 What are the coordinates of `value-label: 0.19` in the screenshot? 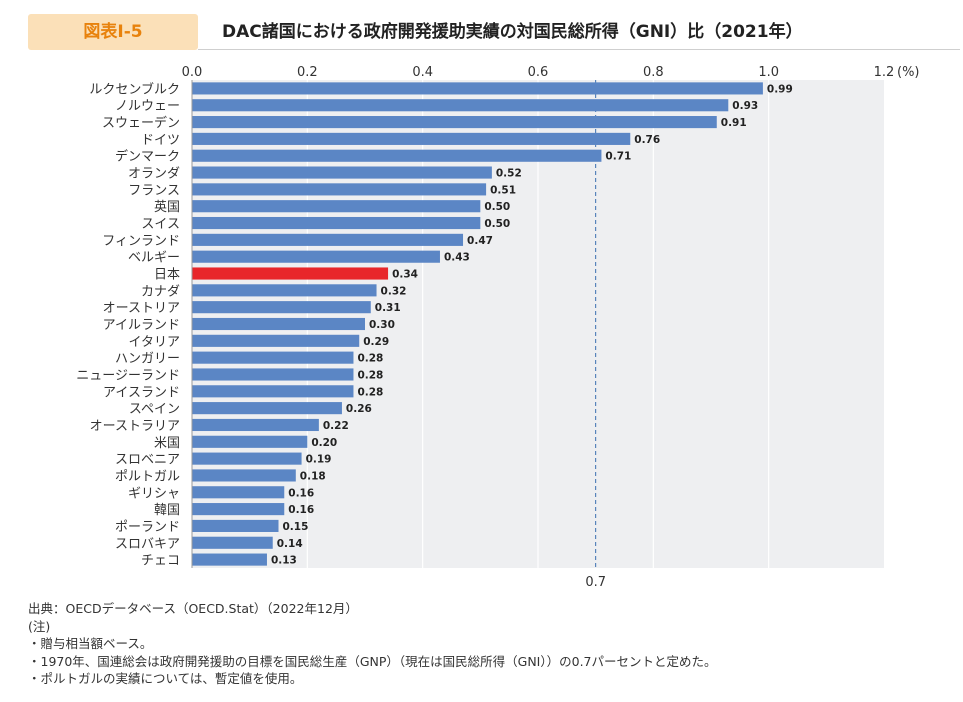 It's located at (319, 460).